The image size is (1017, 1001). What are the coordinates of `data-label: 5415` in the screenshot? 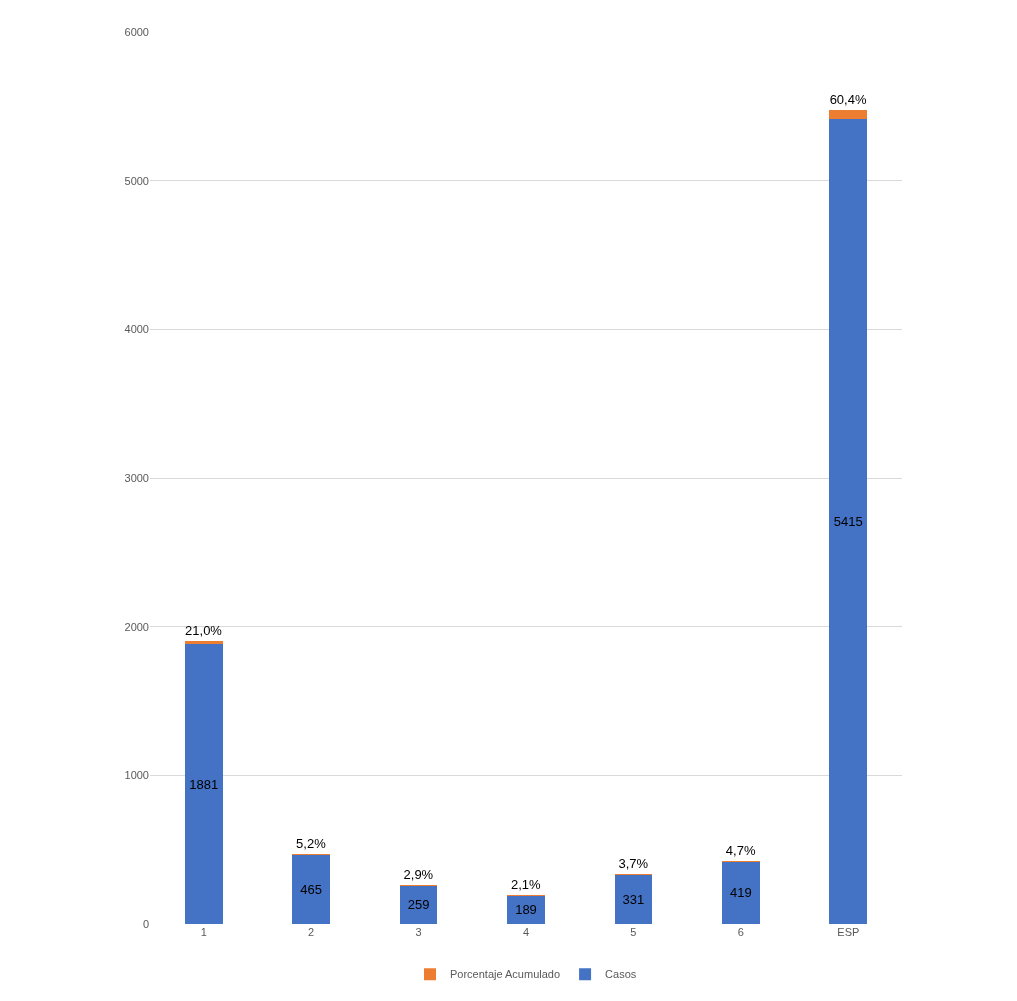 It's located at (848, 521).